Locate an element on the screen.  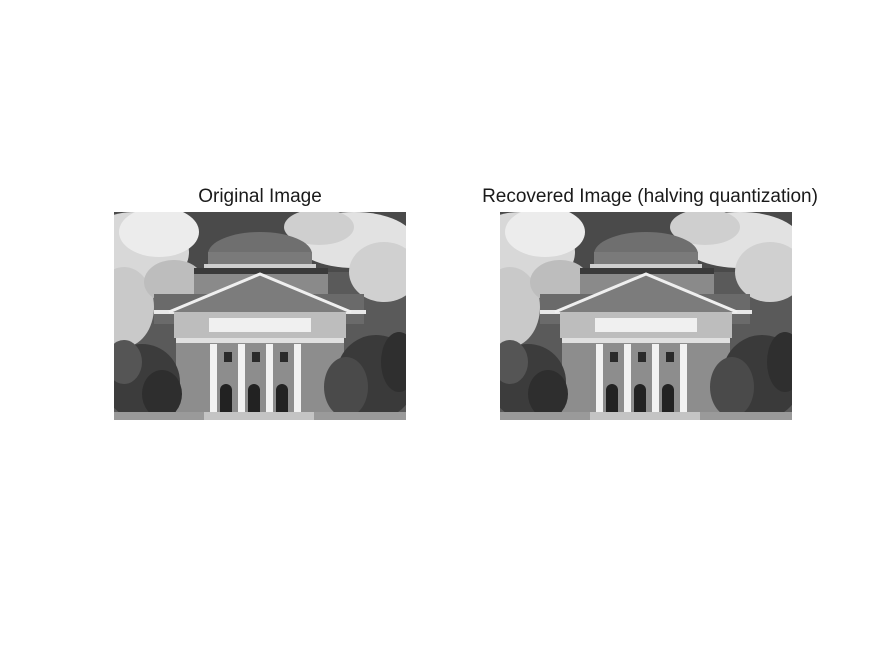
original-image is located at coordinates (260, 316).